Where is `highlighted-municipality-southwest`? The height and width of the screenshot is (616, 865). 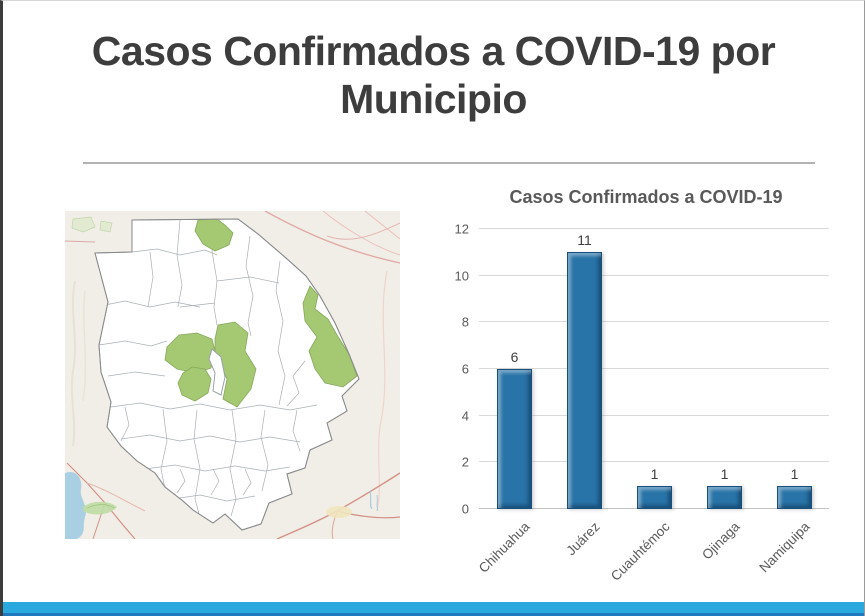
highlighted-municipality-southwest is located at coordinates (194, 384).